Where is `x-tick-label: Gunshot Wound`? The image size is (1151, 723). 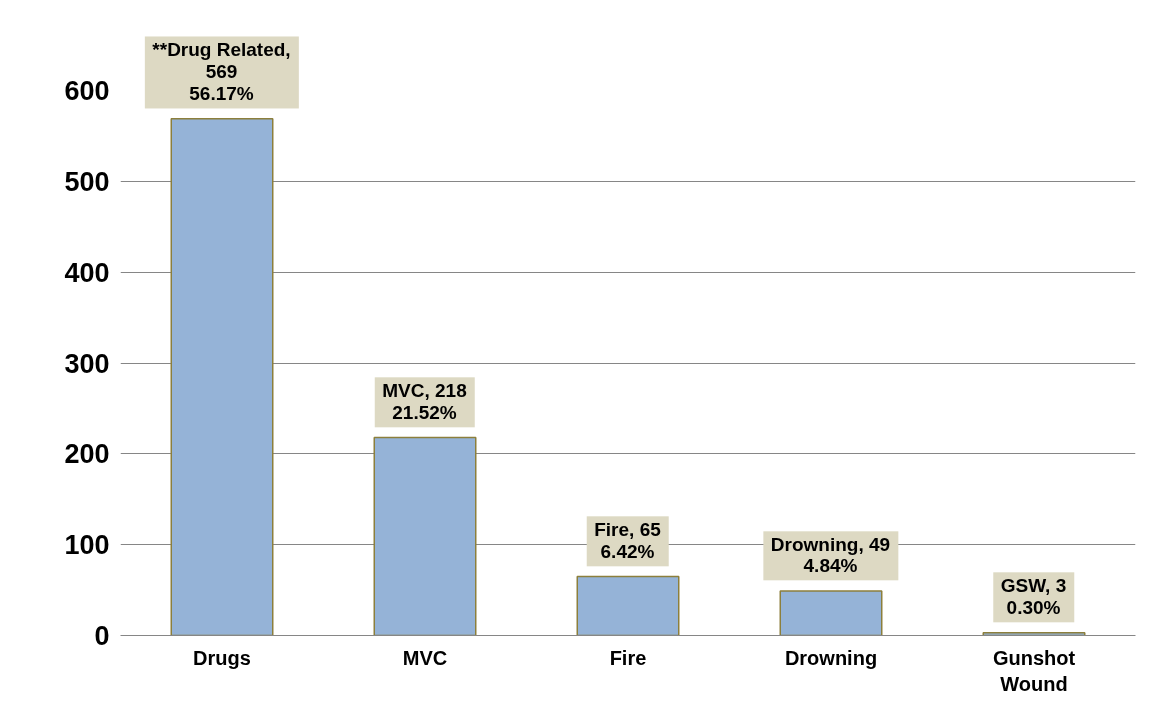 x-tick-label: Gunshot Wound is located at coordinates (1034, 670).